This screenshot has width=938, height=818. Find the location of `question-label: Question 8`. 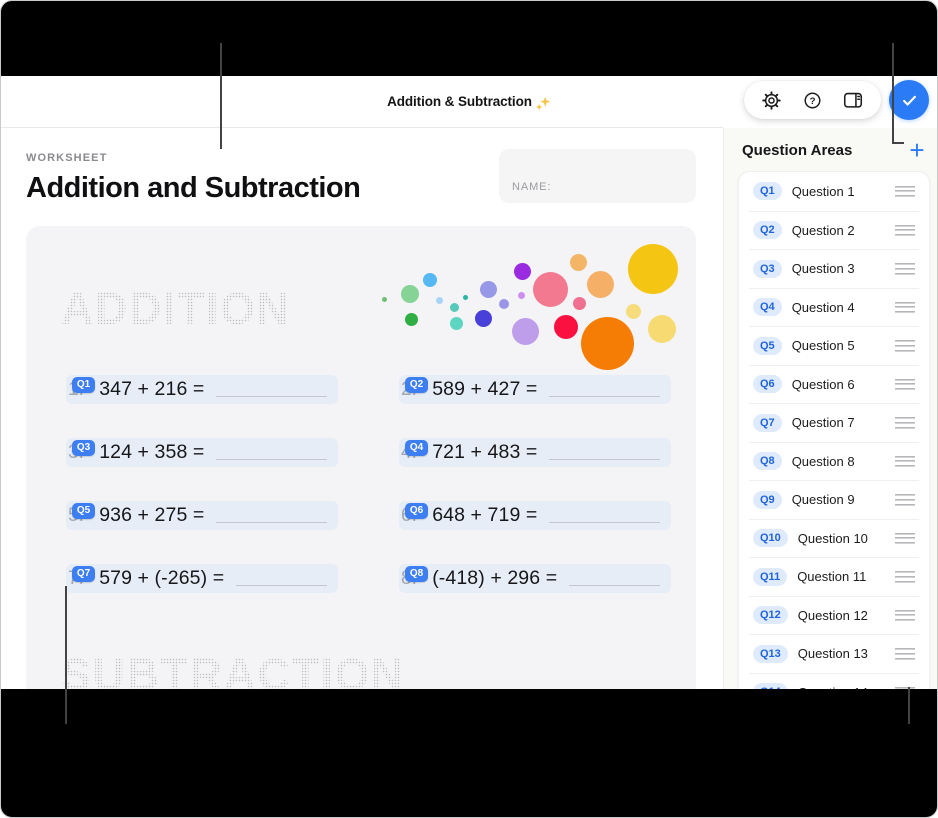

question-label: Question 8 is located at coordinates (823, 461).